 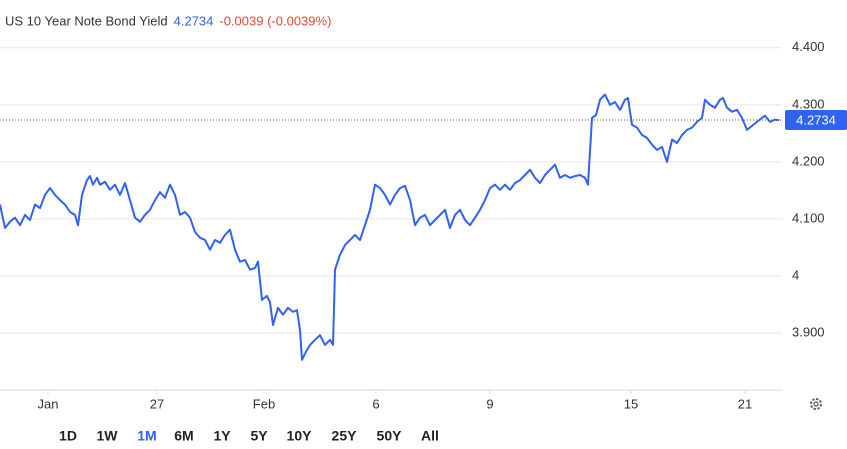 What do you see at coordinates (194, 20) in the screenshot?
I see `header-price: 4.2734` at bounding box center [194, 20].